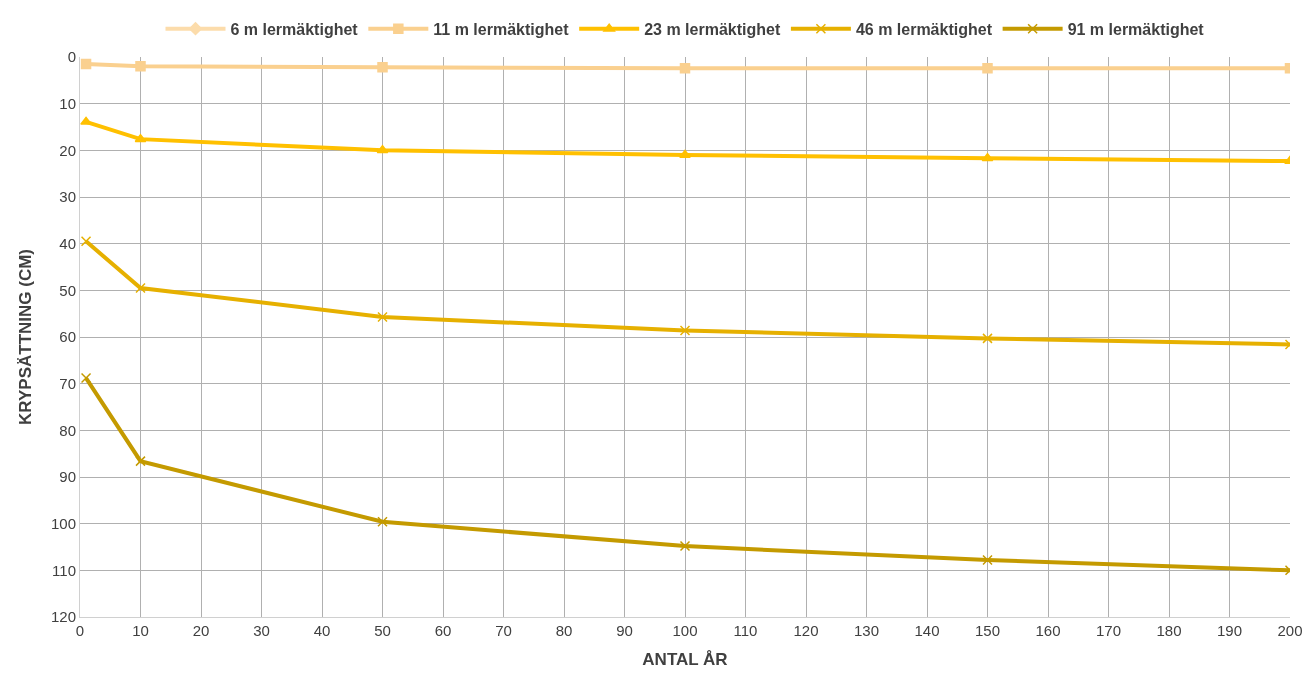 The width and height of the screenshot is (1315, 677). I want to click on x-tick-label: 160, so click(1048, 630).